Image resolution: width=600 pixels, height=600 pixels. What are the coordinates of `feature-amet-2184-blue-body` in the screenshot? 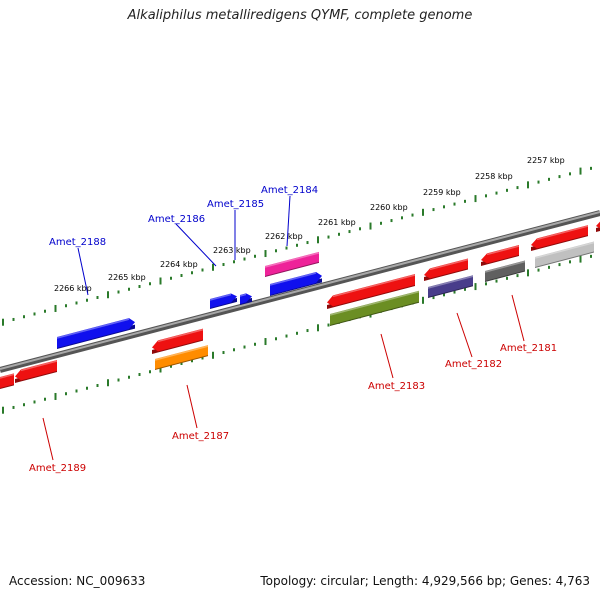 It's located at (296, 283).